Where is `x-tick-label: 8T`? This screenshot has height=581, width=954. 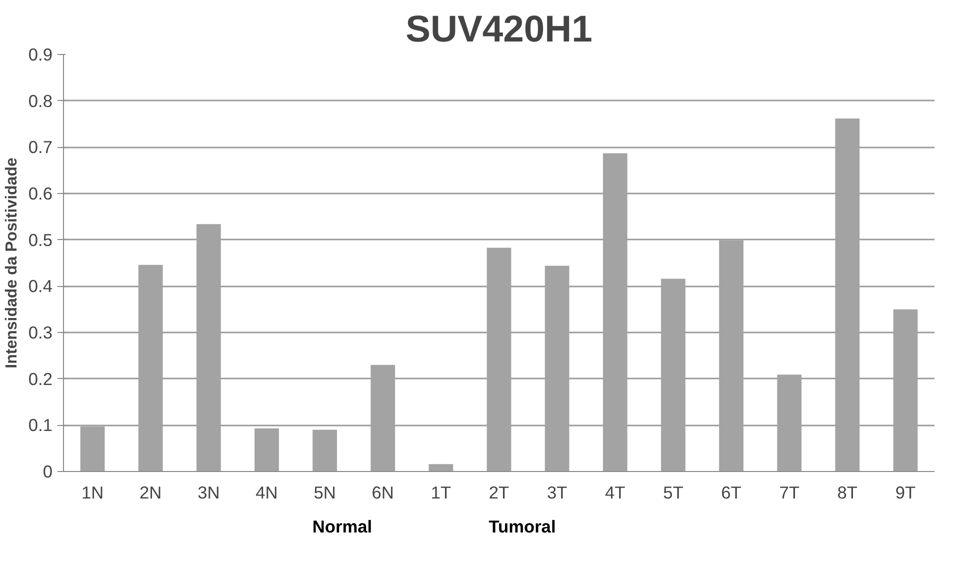 x-tick-label: 8T is located at coordinates (847, 492).